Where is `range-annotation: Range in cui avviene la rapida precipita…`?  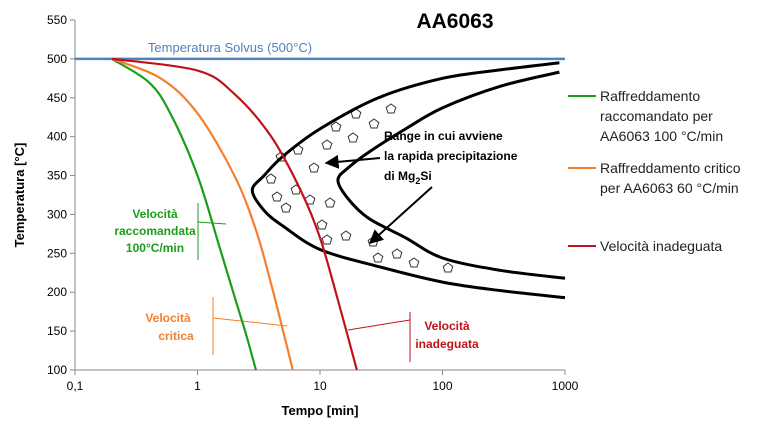
range-annotation: Range in cui avviene la rapida precipita… is located at coordinates (421, 186).